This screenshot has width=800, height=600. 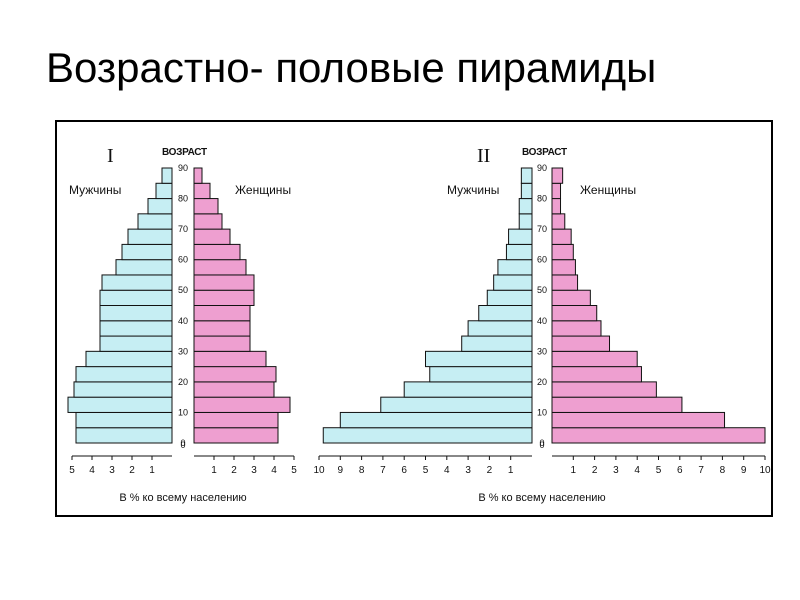 I want to click on pyramid-2-age-tick: 20, so click(x=542, y=382).